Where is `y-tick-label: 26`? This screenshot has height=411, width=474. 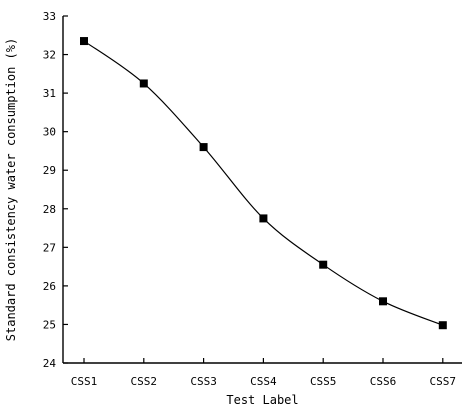
y-tick-label: 26 is located at coordinates (49, 286).